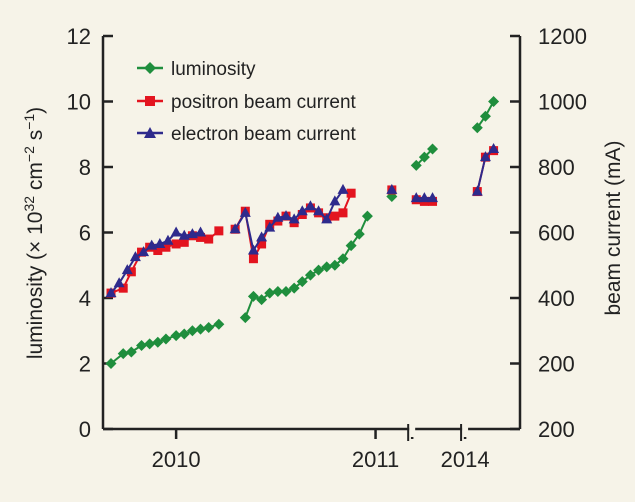  Describe the element at coordinates (321, 446) in the screenshot. I see `x-axis-ticks: 2010 2011 2014` at that location.